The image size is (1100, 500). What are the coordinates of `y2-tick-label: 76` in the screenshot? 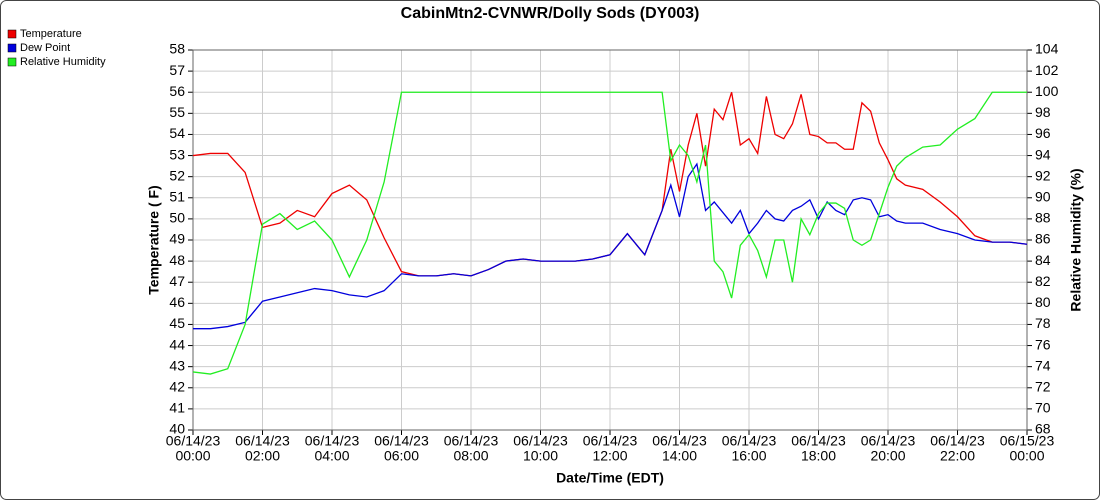 It's located at (1043, 344).